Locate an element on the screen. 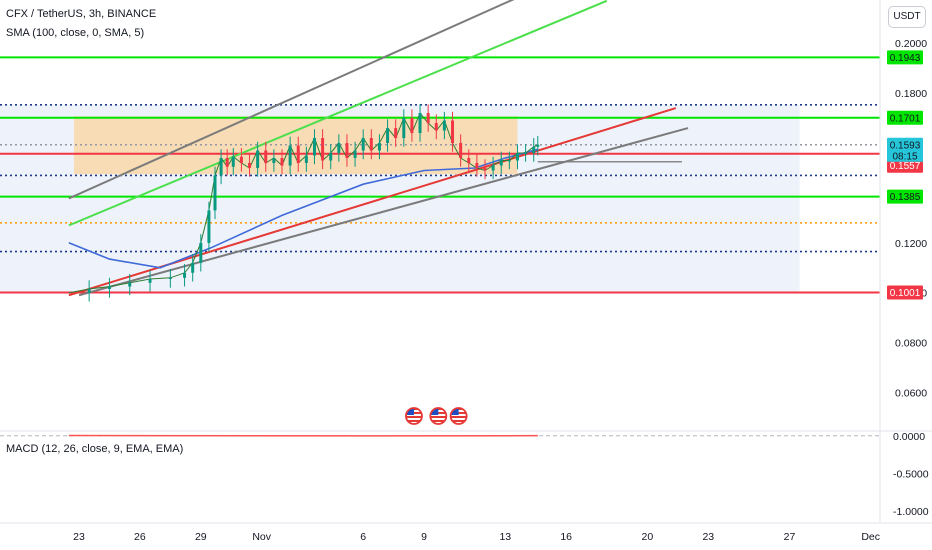  countdown-label: 08:15 is located at coordinates (904, 156).